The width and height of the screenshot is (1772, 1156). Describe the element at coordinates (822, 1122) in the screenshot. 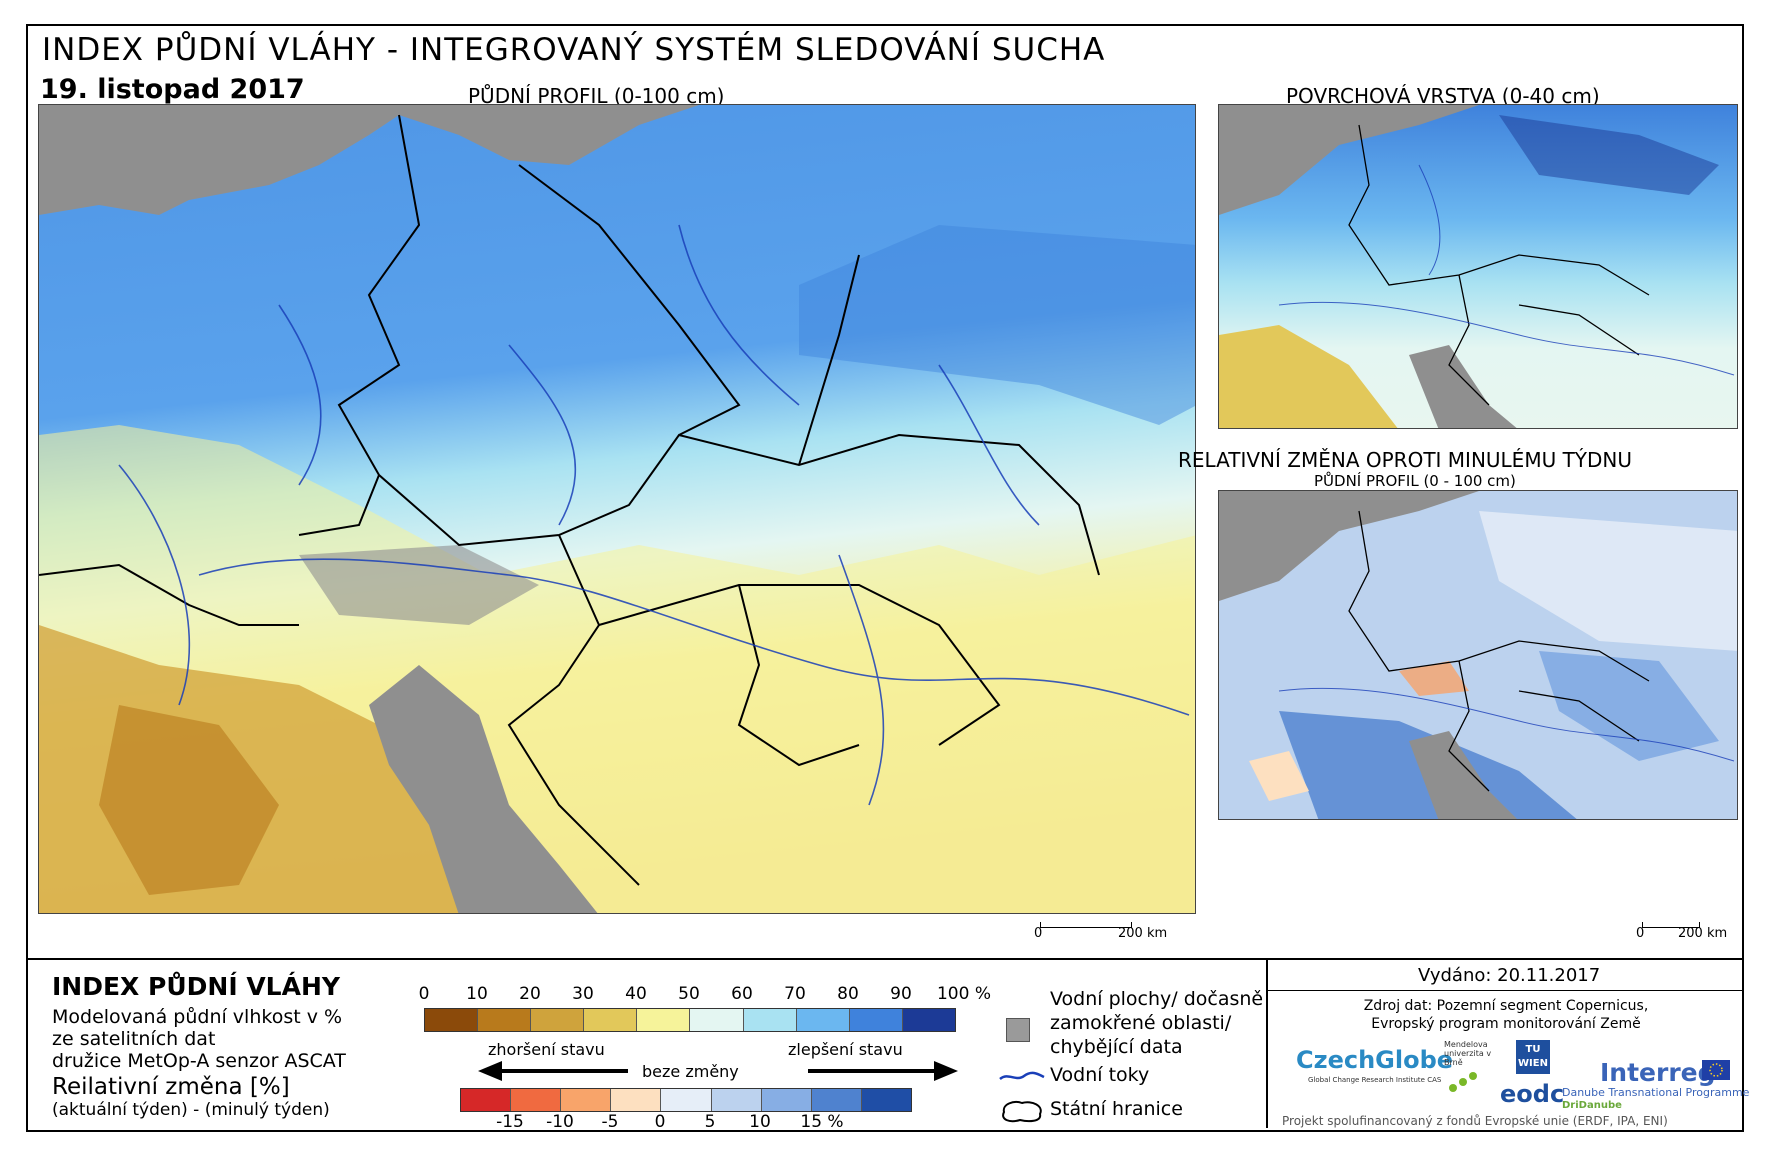

I see `change-tick: 15 %` at that location.